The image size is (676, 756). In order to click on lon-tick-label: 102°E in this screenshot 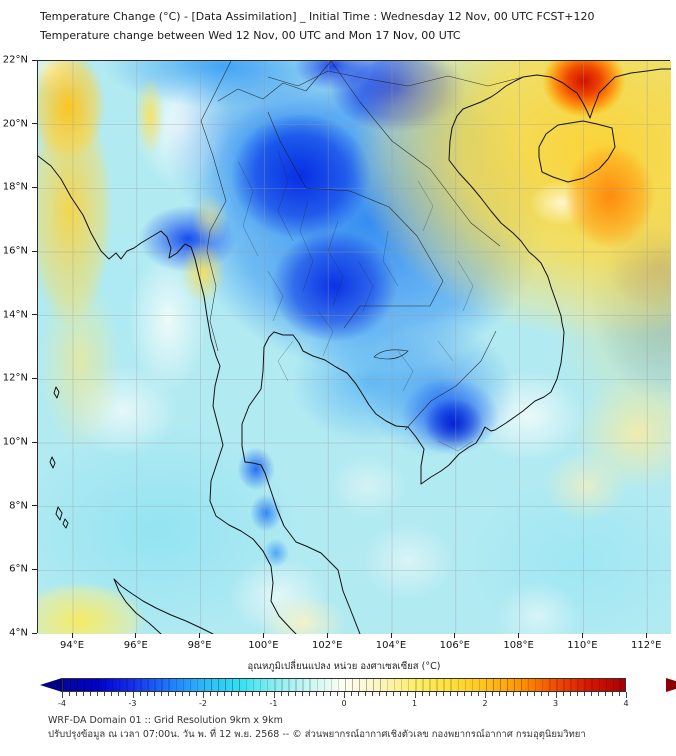, I will do `click(327, 645)`.